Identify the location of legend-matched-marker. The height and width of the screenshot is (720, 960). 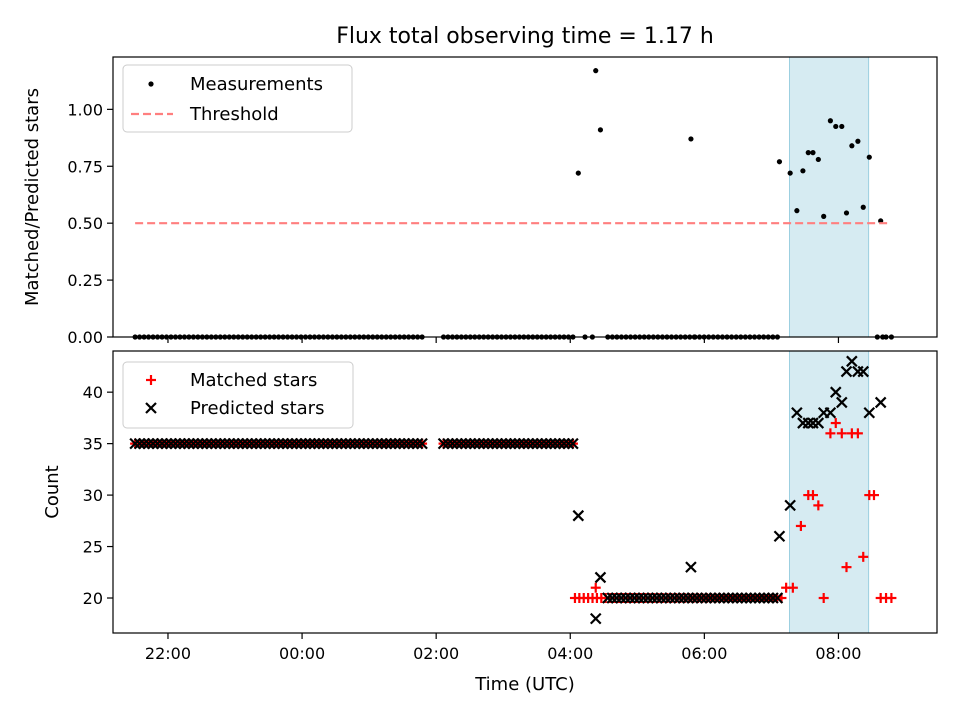
(151, 380).